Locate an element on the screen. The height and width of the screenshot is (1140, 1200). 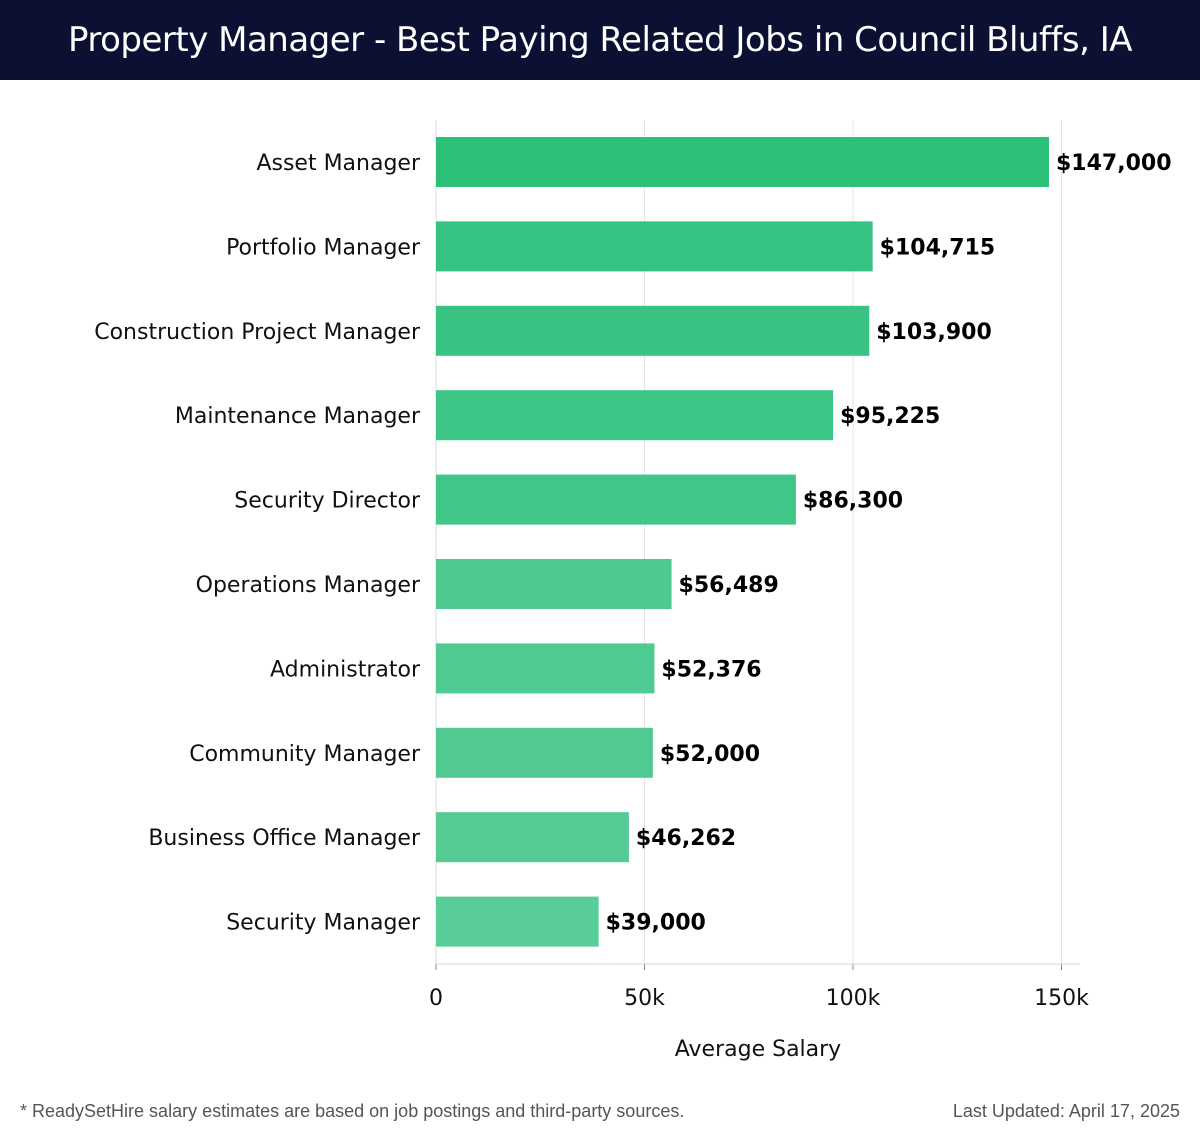
value-label: $39,000 is located at coordinates (656, 923).